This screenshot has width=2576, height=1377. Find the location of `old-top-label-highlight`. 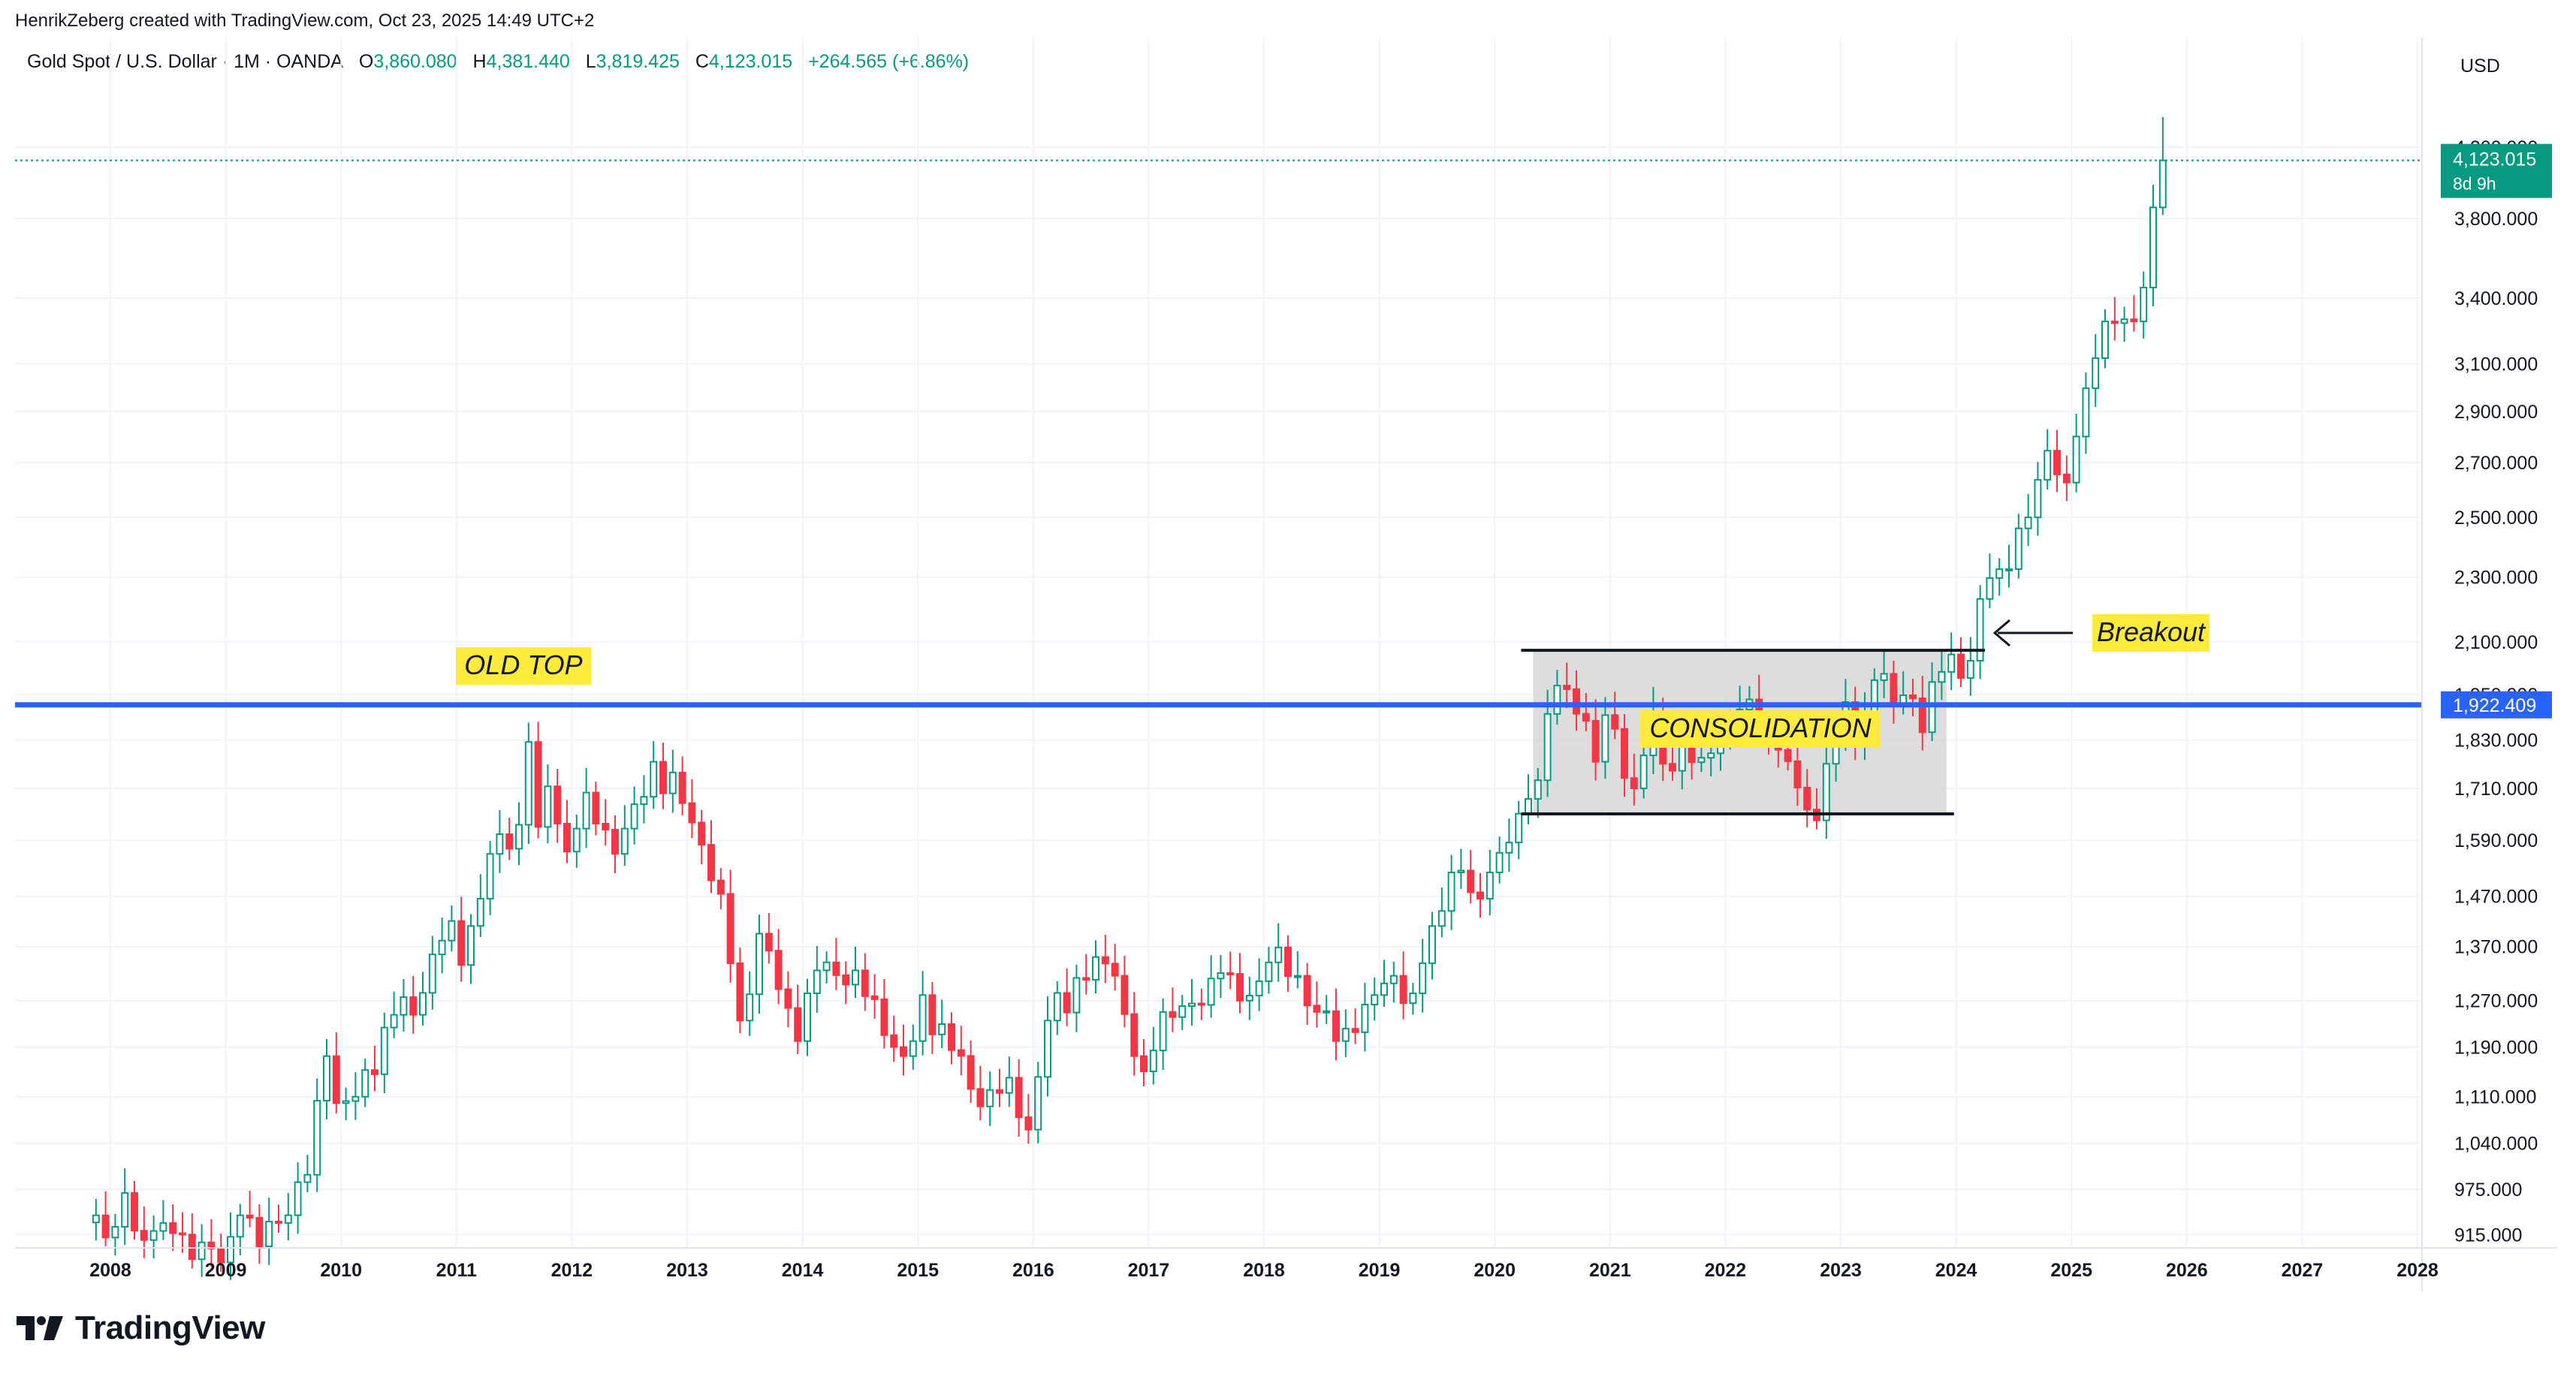

old-top-label-highlight is located at coordinates (523, 666).